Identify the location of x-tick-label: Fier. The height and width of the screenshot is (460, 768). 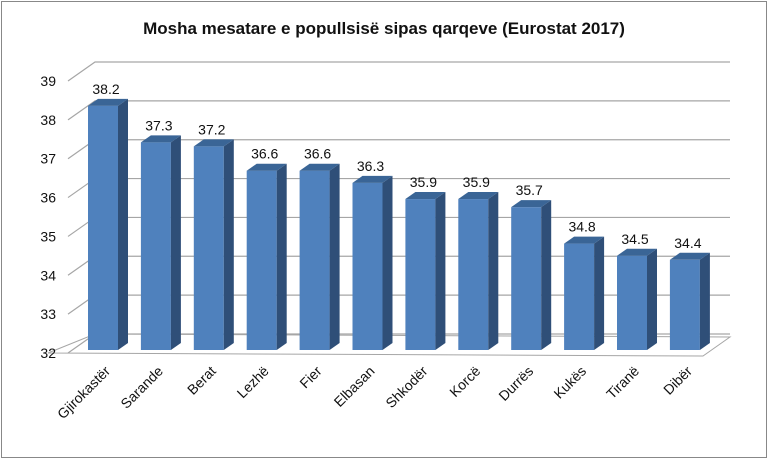
(310, 377).